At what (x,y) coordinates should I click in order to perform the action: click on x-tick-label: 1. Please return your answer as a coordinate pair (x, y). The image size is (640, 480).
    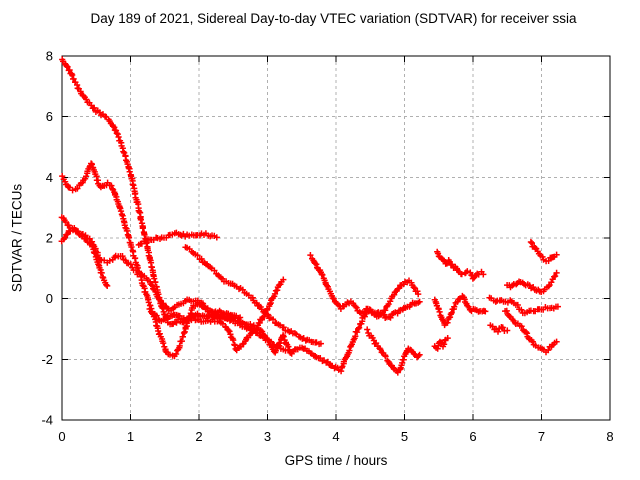
    Looking at the image, I should click on (130, 436).